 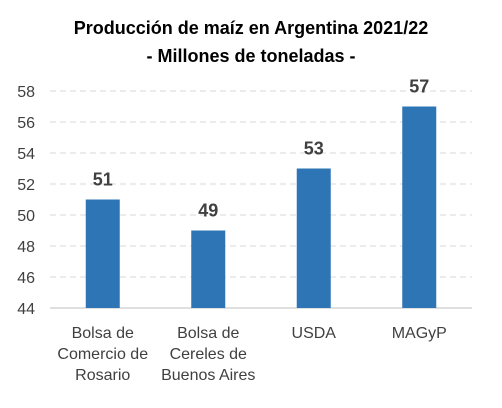 I want to click on x-tick-label: Comercio de, so click(x=102, y=354).